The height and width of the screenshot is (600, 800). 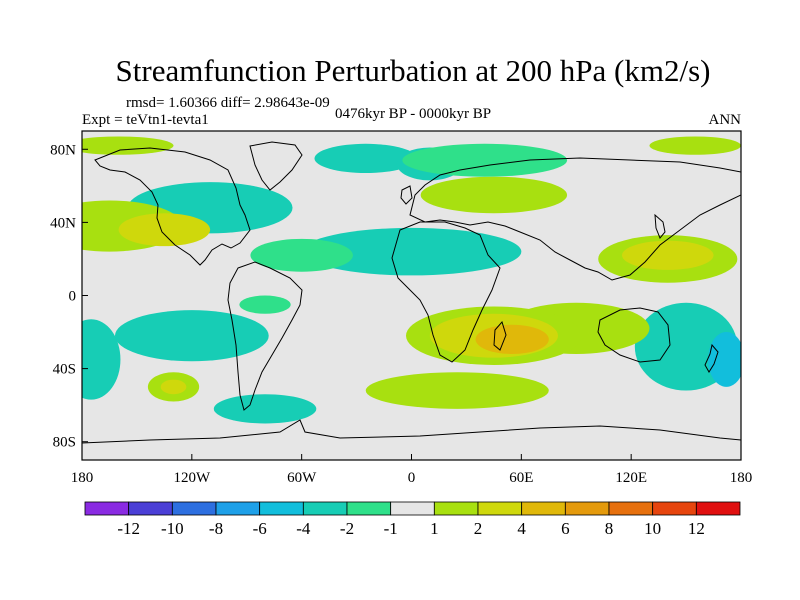 What do you see at coordinates (660, 226) in the screenshot?
I see `coast-japan` at bounding box center [660, 226].